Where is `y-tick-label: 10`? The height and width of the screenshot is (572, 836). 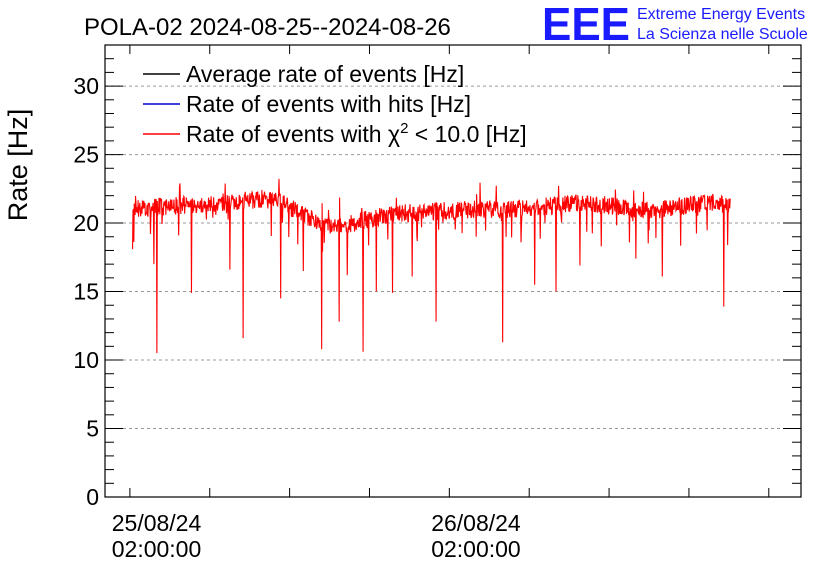
y-tick-label: 10 is located at coordinates (86, 360).